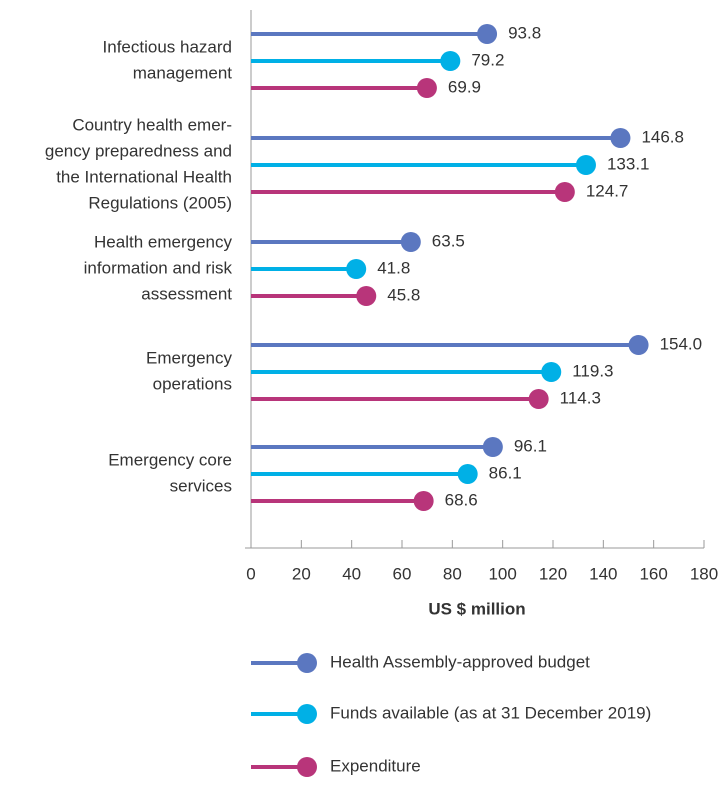 The height and width of the screenshot is (785, 722). What do you see at coordinates (402, 573) in the screenshot?
I see `x-tick-label: 60` at bounding box center [402, 573].